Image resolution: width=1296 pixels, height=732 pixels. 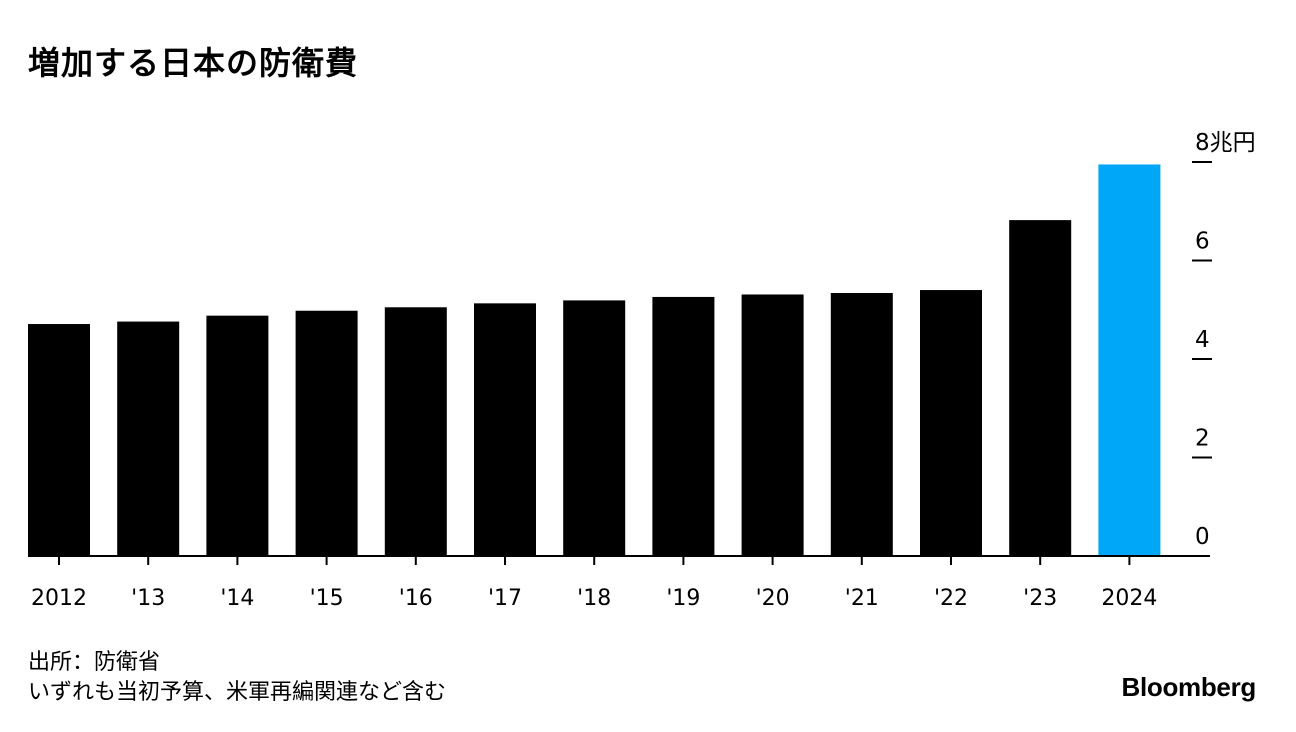 What do you see at coordinates (1040, 388) in the screenshot?
I see `bar-'23` at bounding box center [1040, 388].